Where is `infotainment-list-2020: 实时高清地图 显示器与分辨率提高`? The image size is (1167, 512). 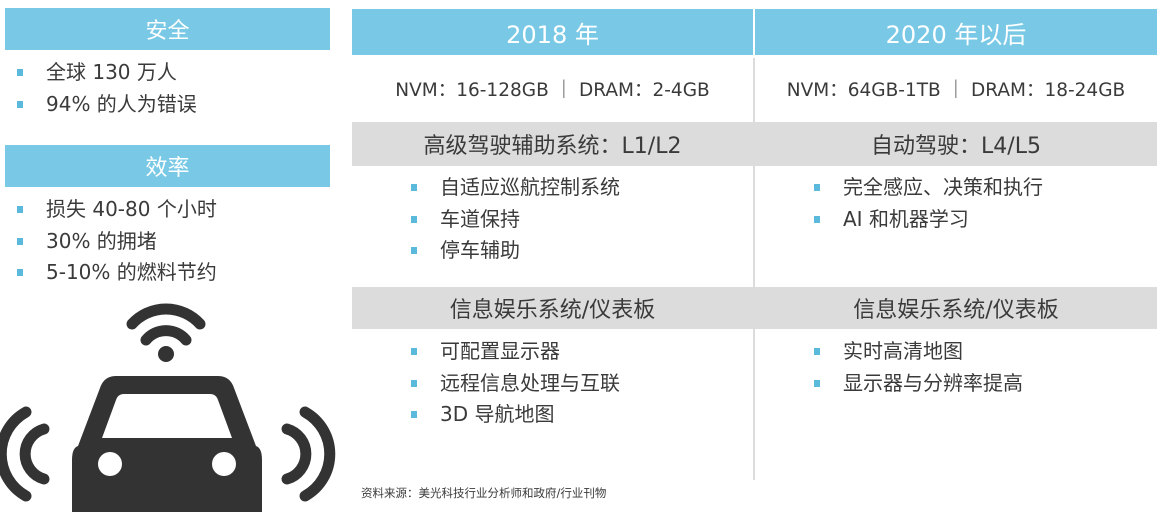
infotainment-list-2020: 实时高清地图 显示器与分辨率提高 is located at coordinates (918, 367).